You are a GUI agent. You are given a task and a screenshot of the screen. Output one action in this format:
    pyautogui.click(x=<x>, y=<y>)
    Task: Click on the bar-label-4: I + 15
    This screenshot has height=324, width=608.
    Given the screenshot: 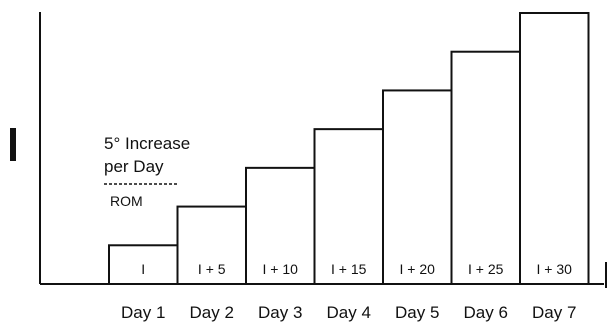 What is the action you would take?
    pyautogui.click(x=349, y=269)
    